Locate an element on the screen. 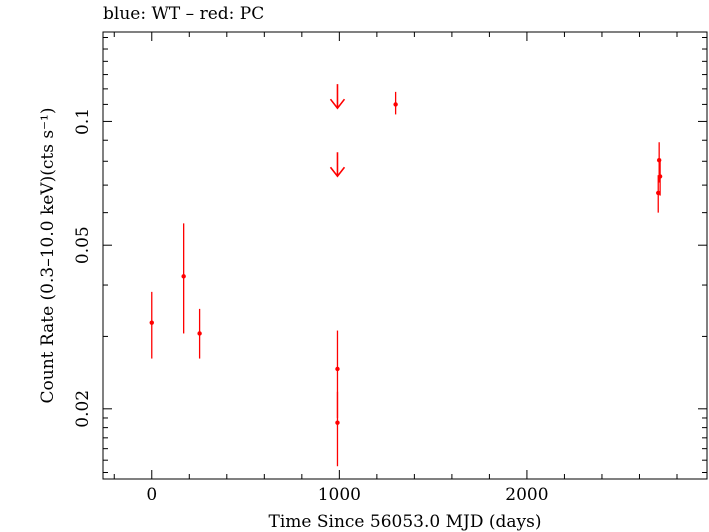 The image size is (709, 532). x-axis-label: Time Since 56053.0 MJD (days) is located at coordinates (405, 522).